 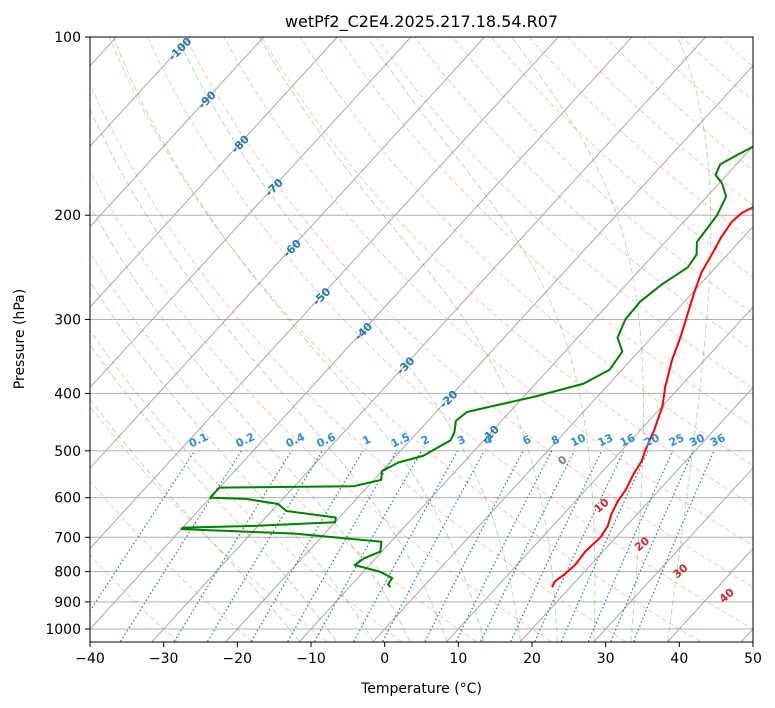 What do you see at coordinates (680, 571) in the screenshot?
I see `moist-adiabat-label: 30` at bounding box center [680, 571].